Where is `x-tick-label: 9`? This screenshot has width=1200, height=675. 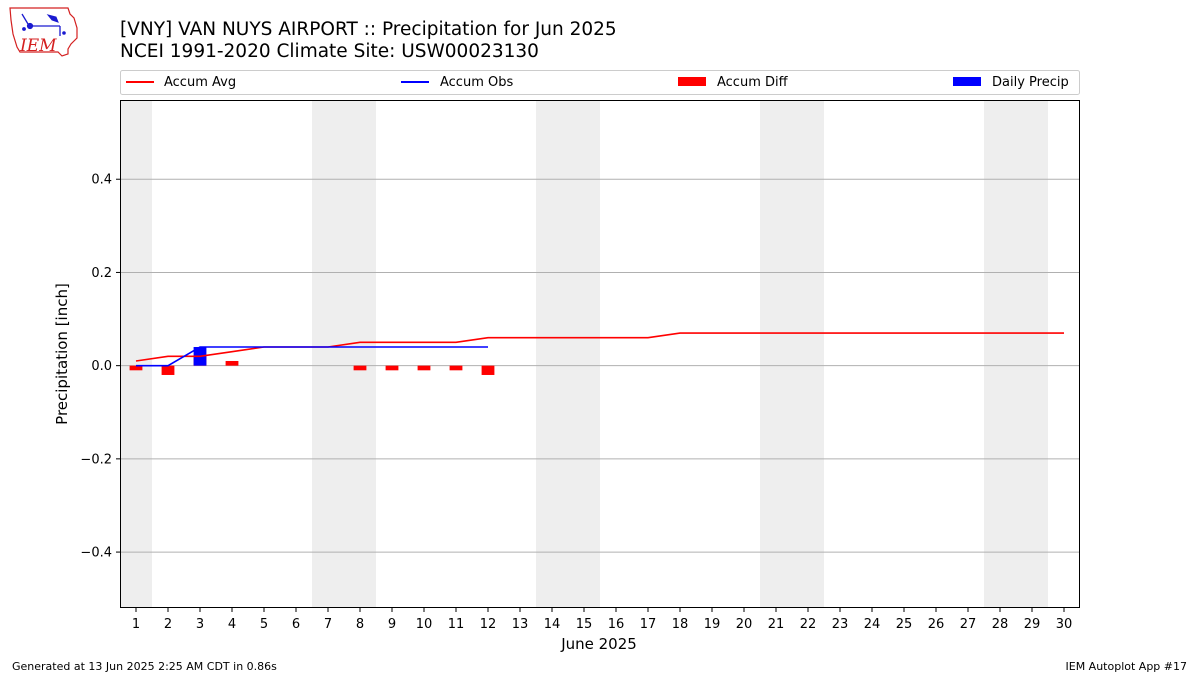
x-tick-label: 9 is located at coordinates (392, 624).